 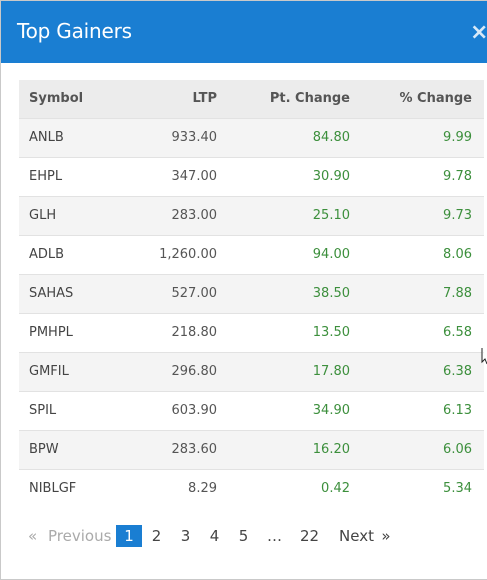 What do you see at coordinates (331, 332) in the screenshot?
I see `pt-change-cell: 13.50` at bounding box center [331, 332].